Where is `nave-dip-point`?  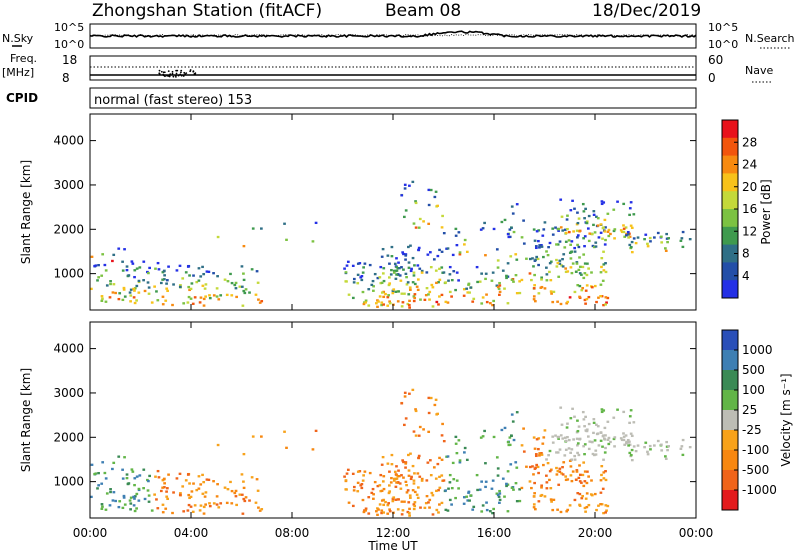 nave-dip-point is located at coordinates (169, 76).